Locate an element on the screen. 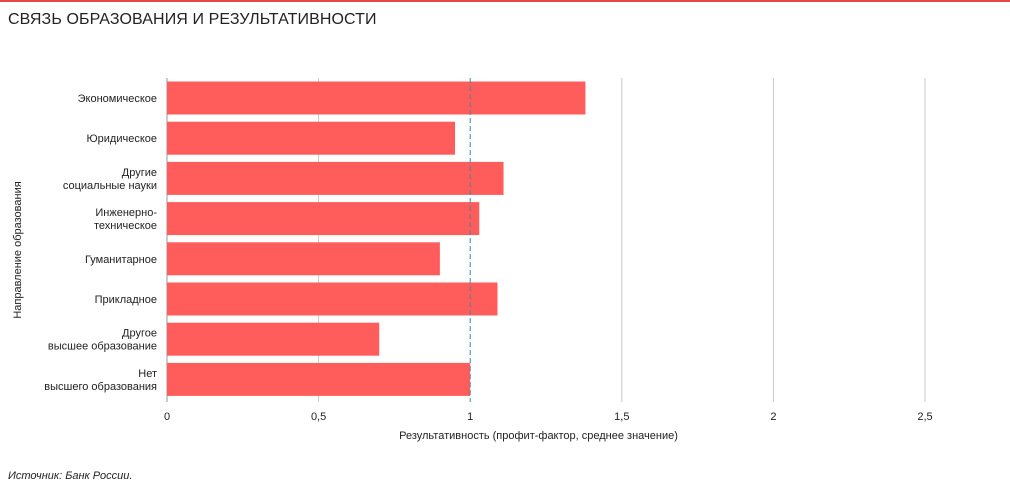  category-label-2: Другие социальные науки is located at coordinates (110, 179).